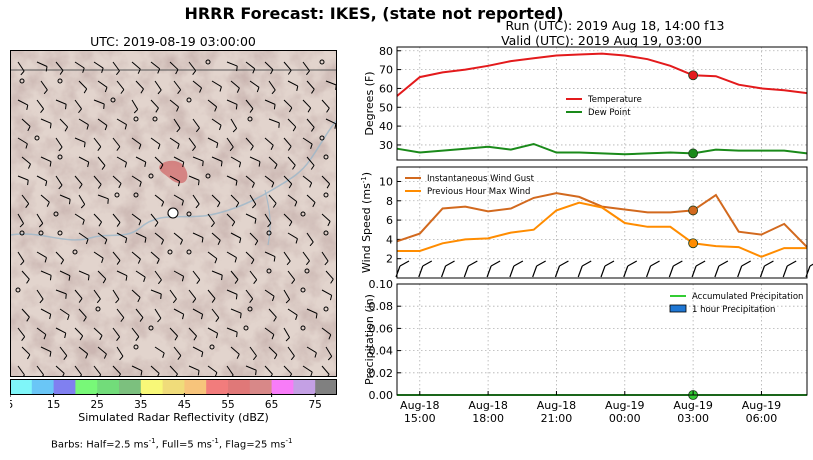  I want to click on station-marker, so click(173, 213).